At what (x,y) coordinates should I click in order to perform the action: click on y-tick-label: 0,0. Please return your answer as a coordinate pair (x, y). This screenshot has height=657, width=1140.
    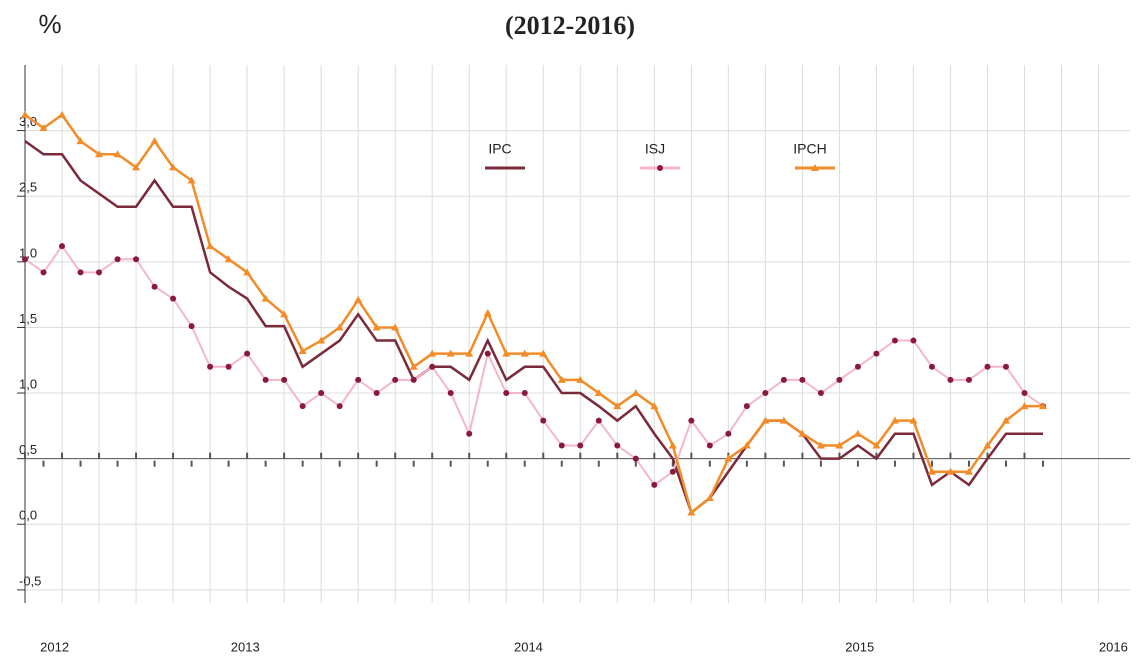
    Looking at the image, I should click on (28, 515).